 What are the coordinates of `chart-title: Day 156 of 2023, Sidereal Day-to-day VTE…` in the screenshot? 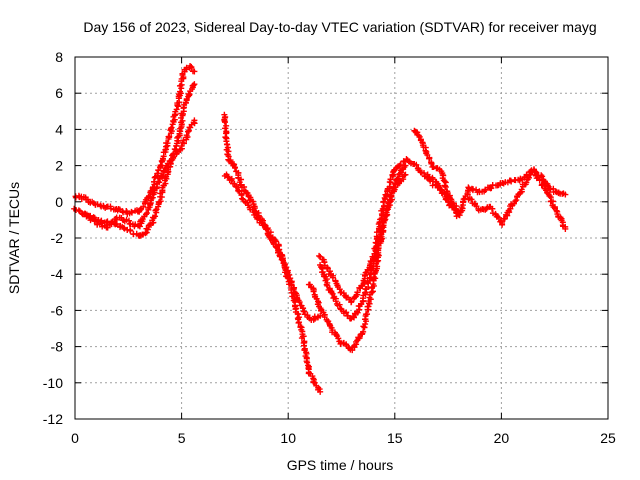 It's located at (339, 27).